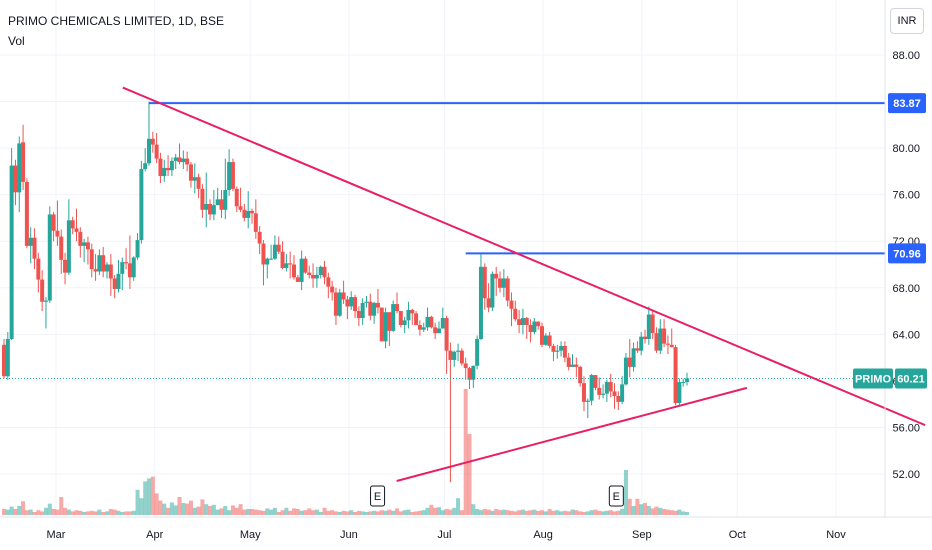 This screenshot has width=932, height=550. Describe the element at coordinates (906, 475) in the screenshot. I see `y-tick-label: 52.00` at that location.